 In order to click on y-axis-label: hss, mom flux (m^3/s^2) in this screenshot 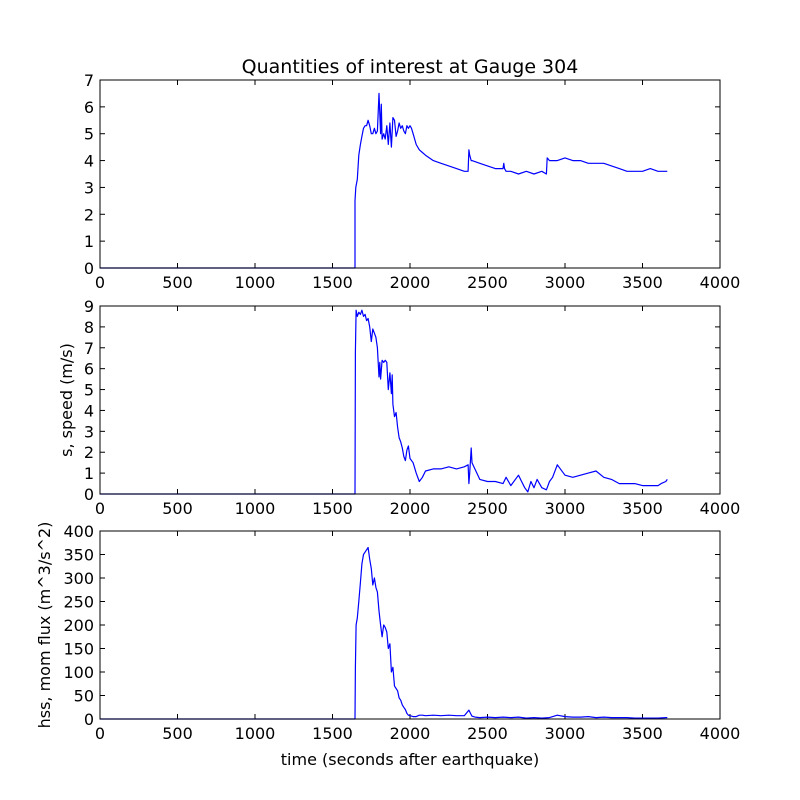, I will do `click(44, 625)`.